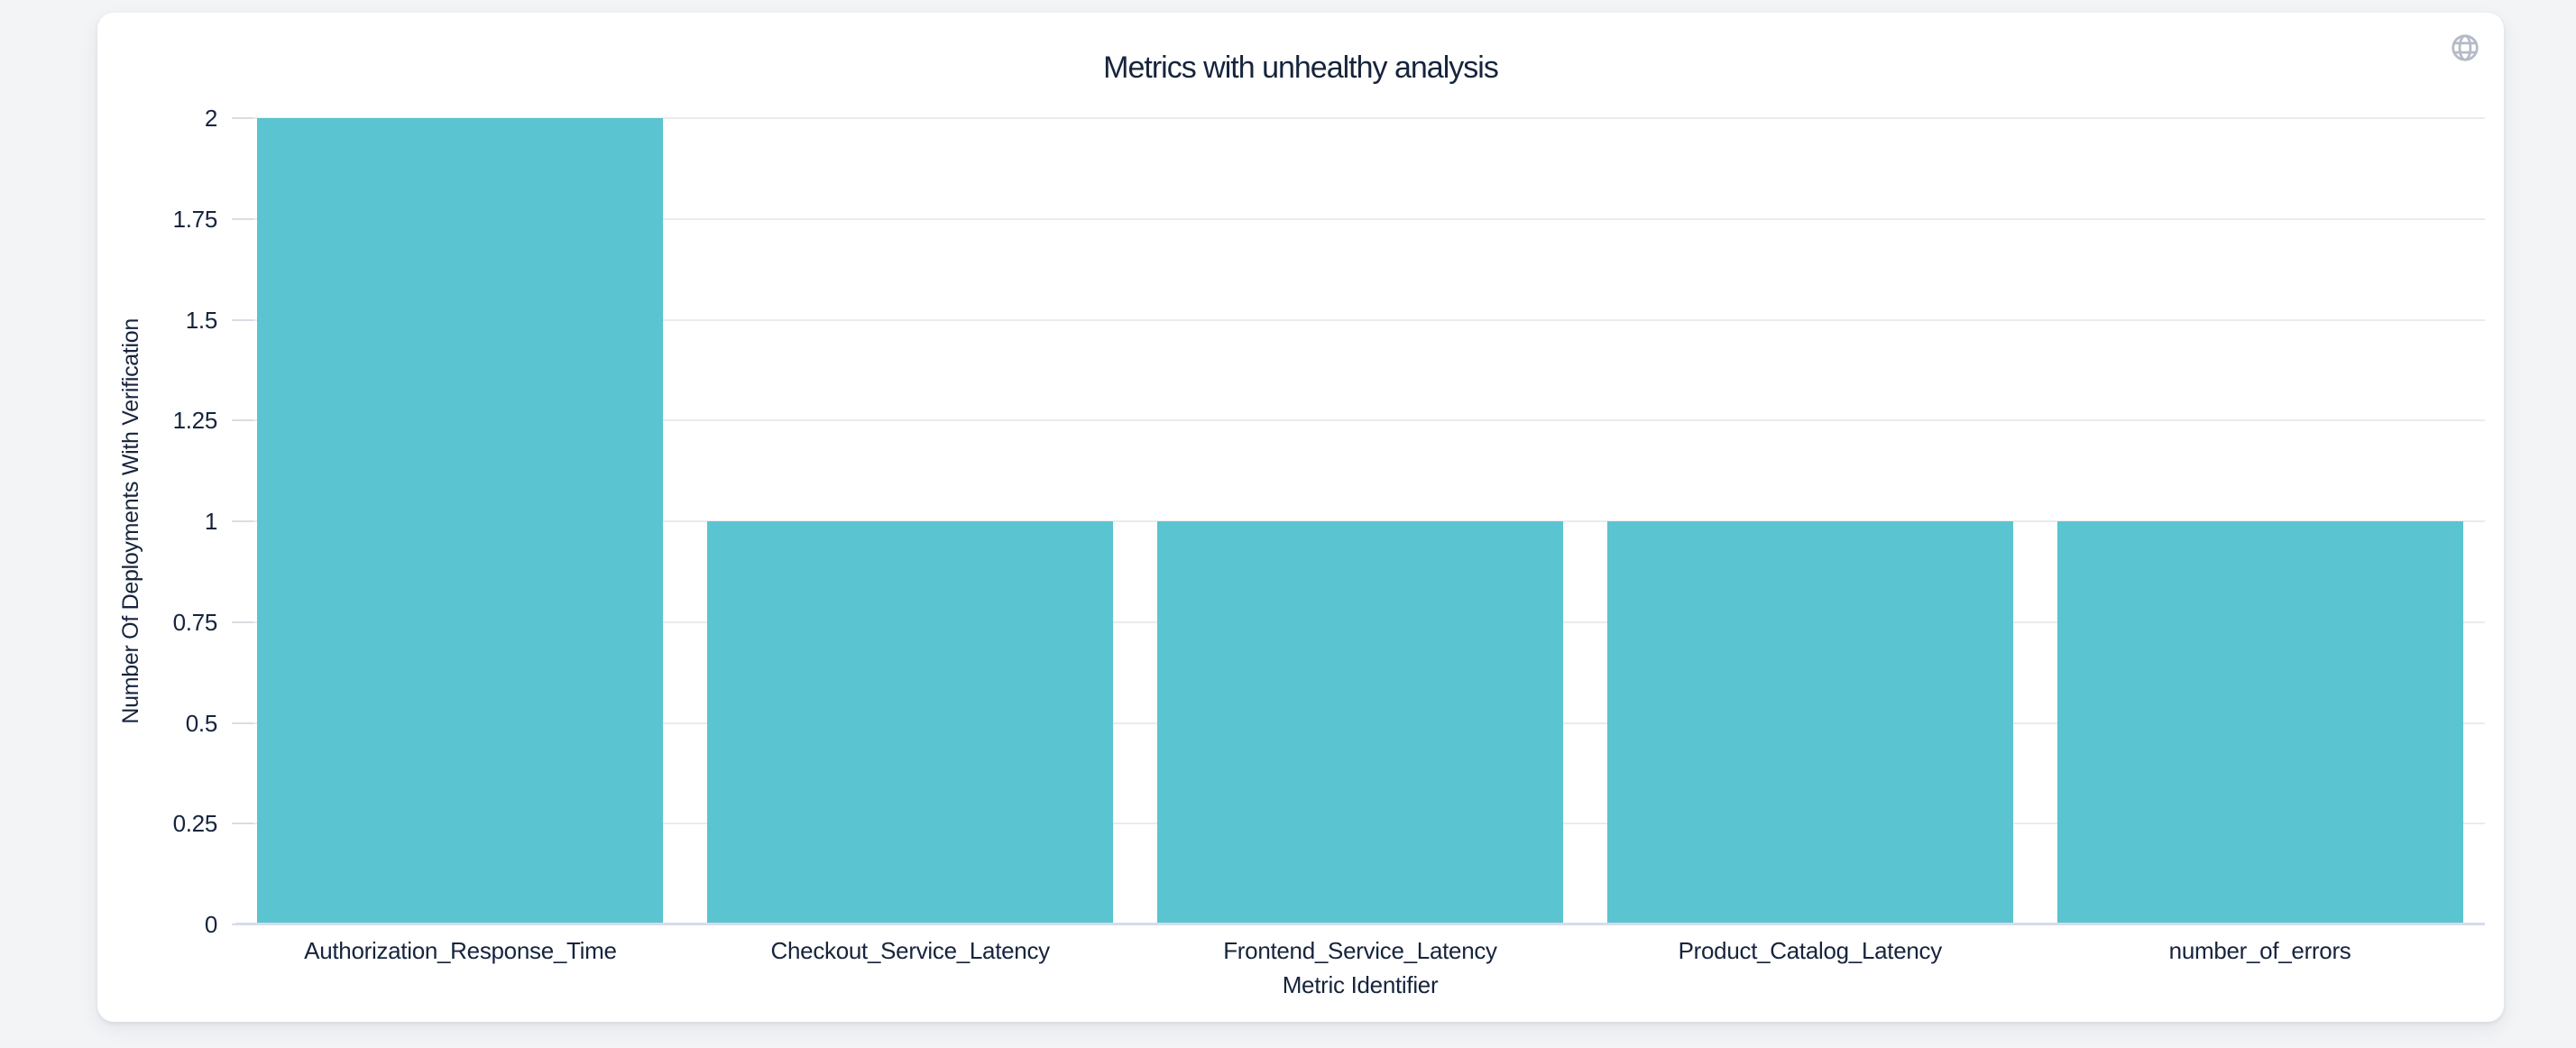 The width and height of the screenshot is (2576, 1048). What do you see at coordinates (243, 824) in the screenshot?
I see `y-axis-tick-0.25` at bounding box center [243, 824].